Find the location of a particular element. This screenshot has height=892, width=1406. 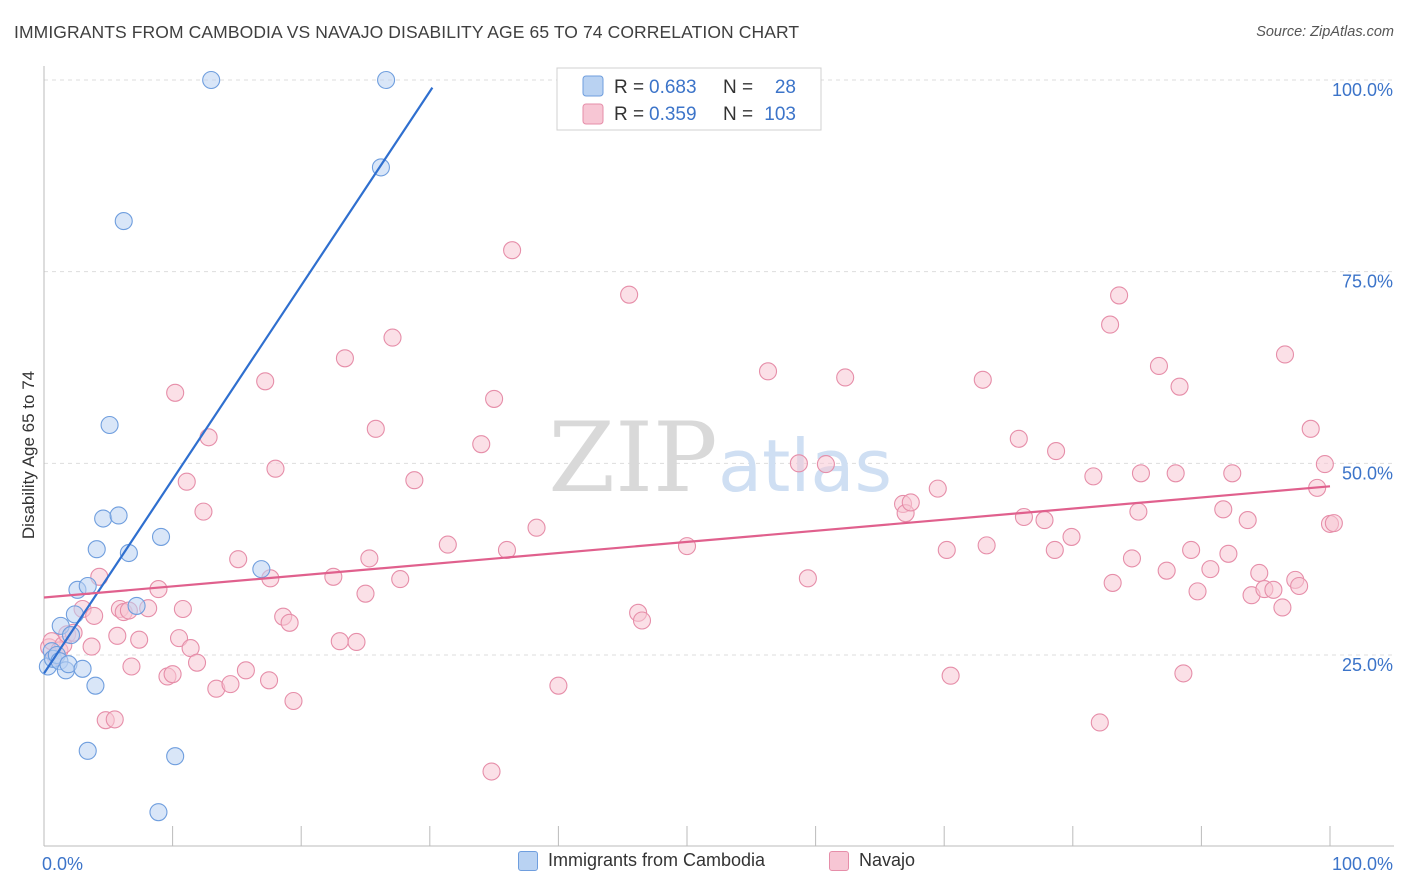

legend-label-navajo: Navajo is located at coordinates (887, 860).